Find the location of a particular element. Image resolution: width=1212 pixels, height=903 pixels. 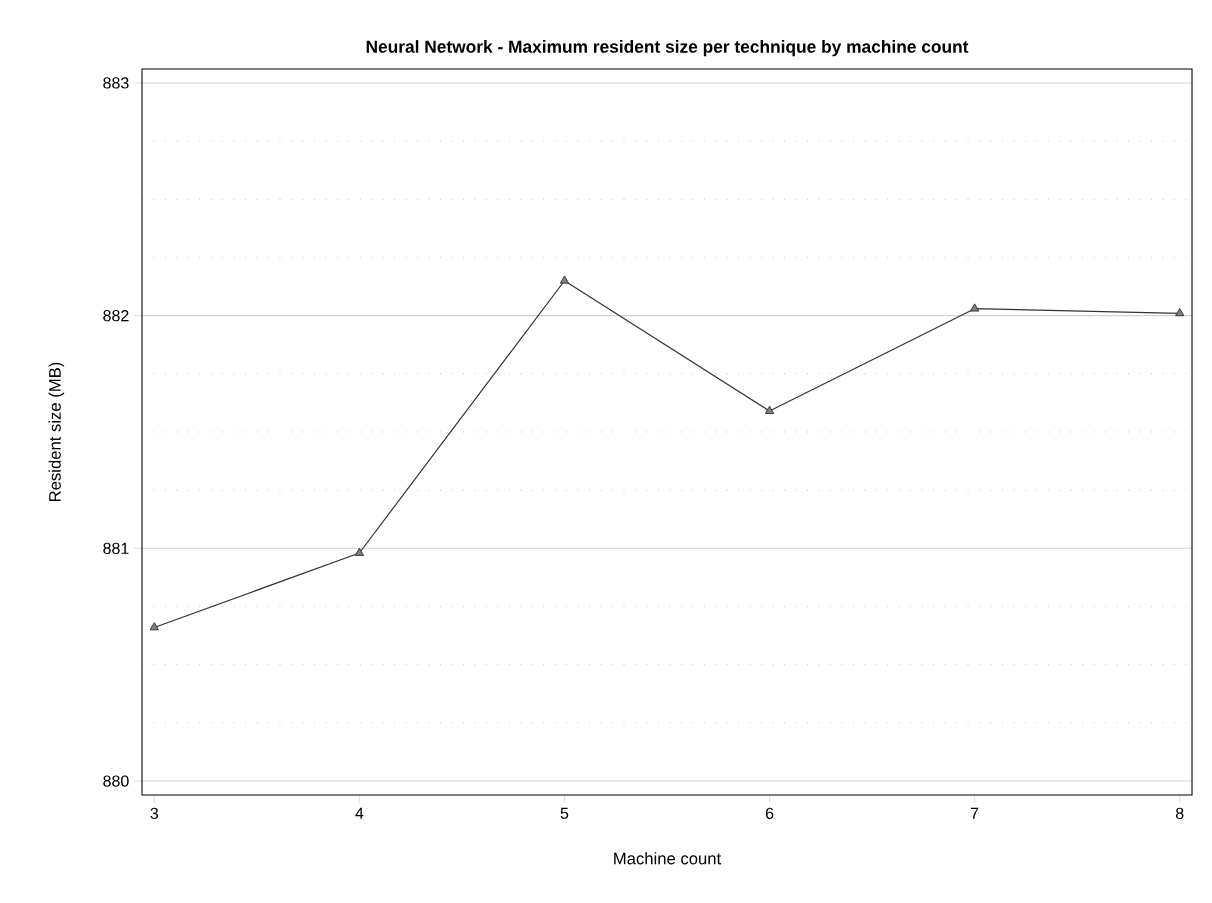

y-tick-label: 883 is located at coordinates (116, 83).